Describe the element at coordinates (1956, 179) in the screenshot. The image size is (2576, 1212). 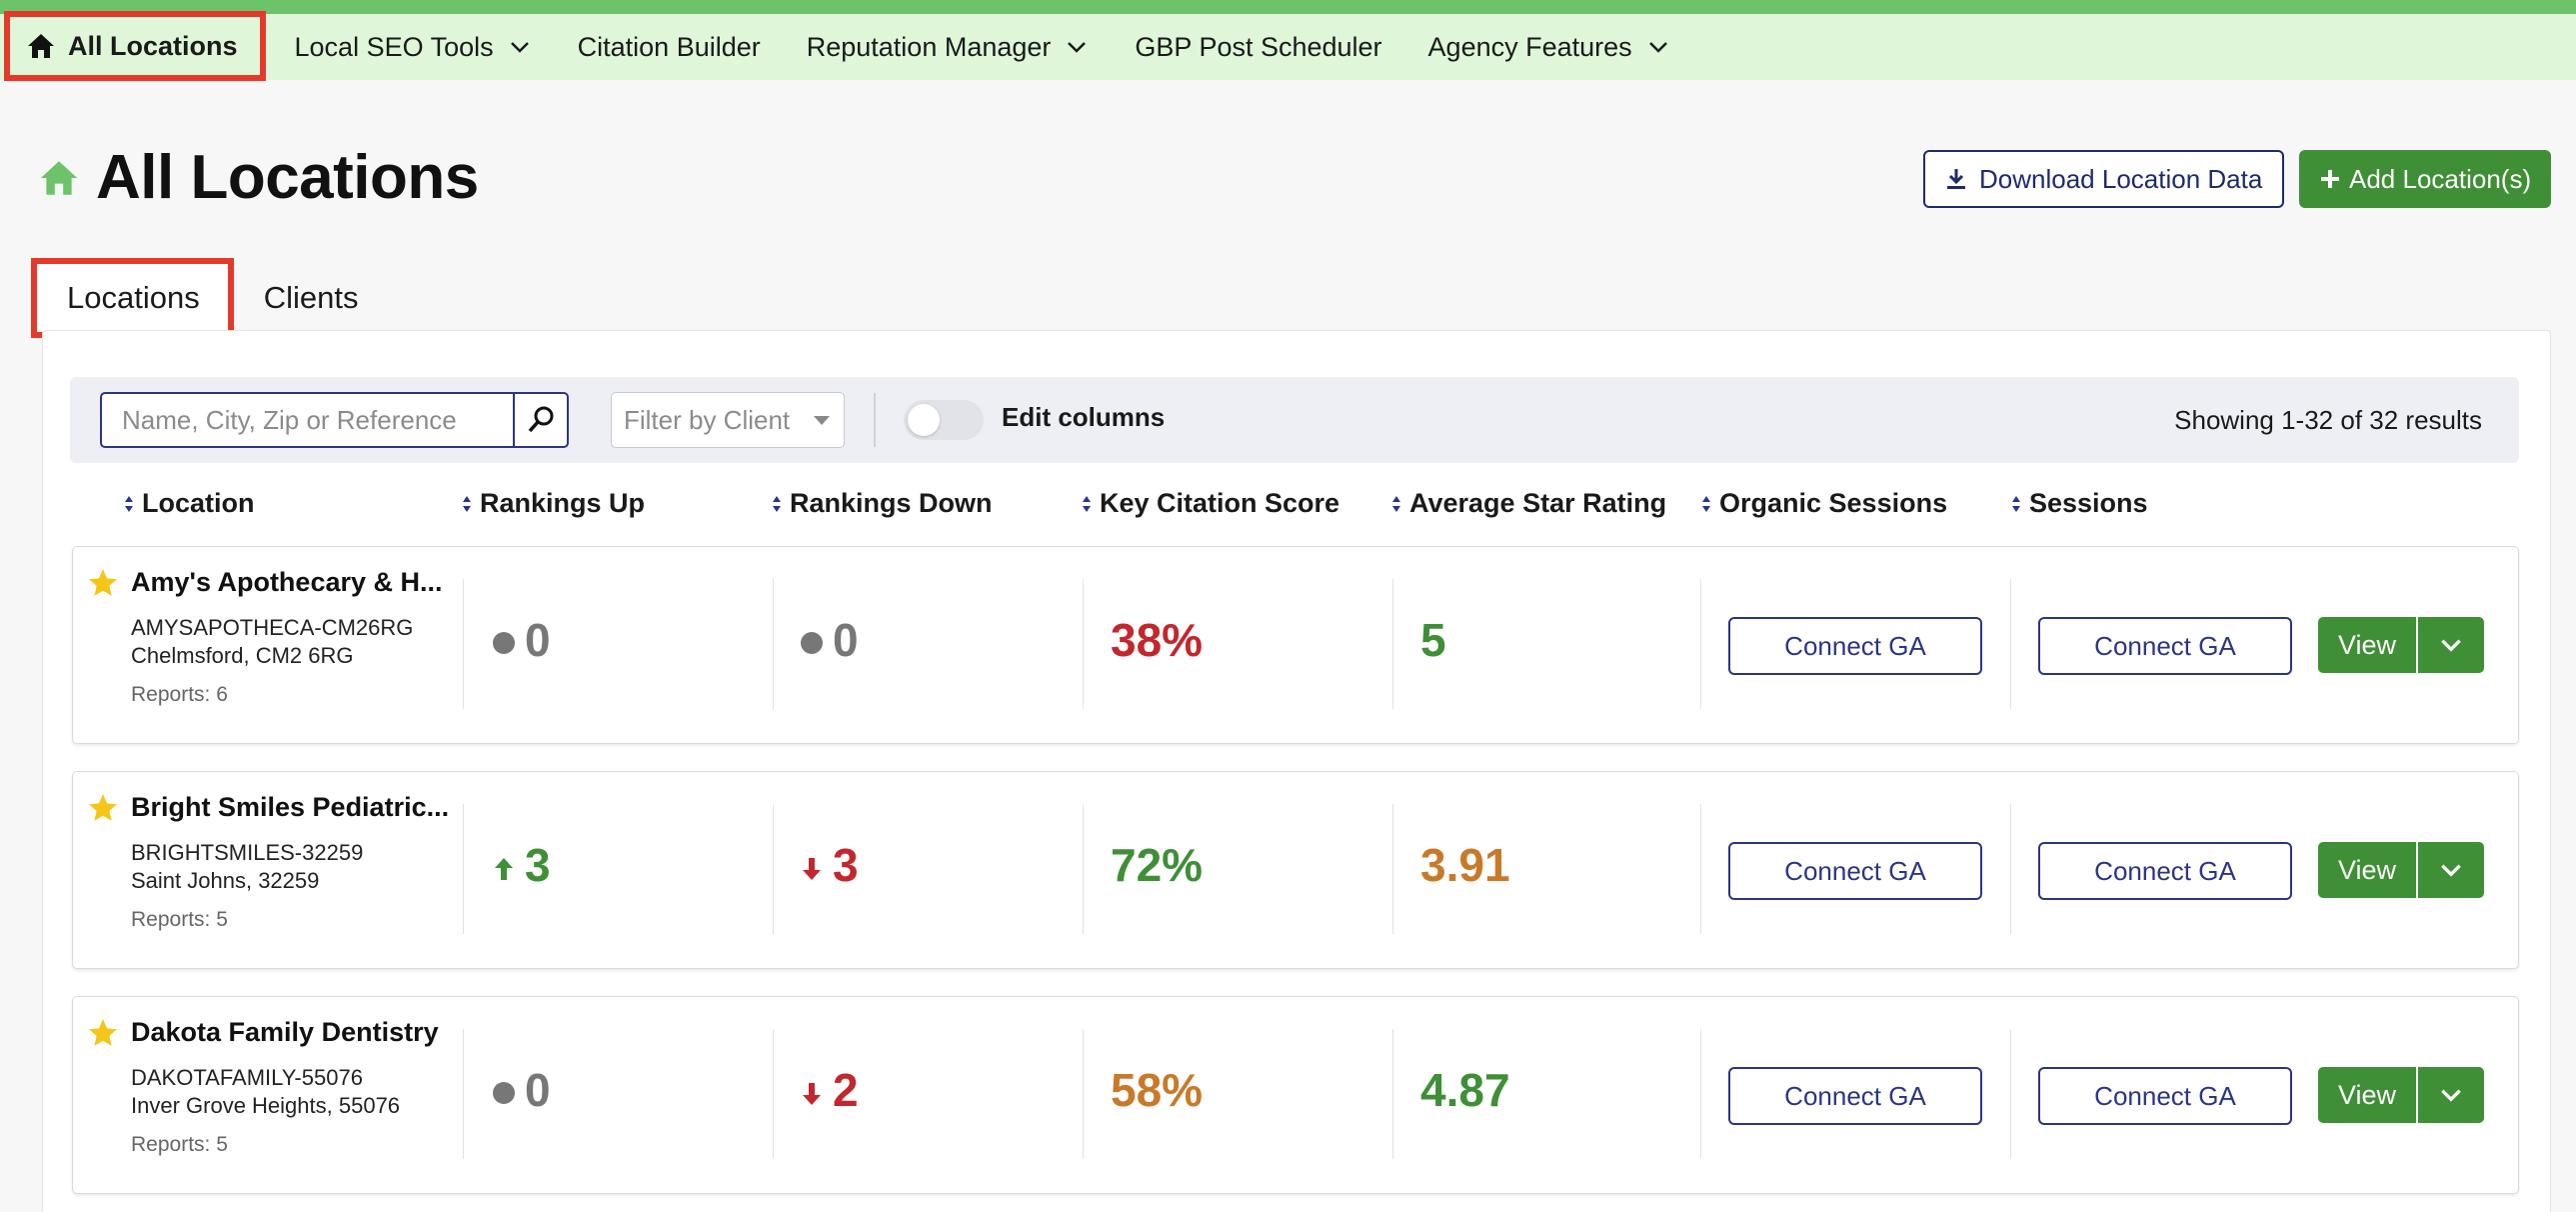
I see `download-icon` at that location.